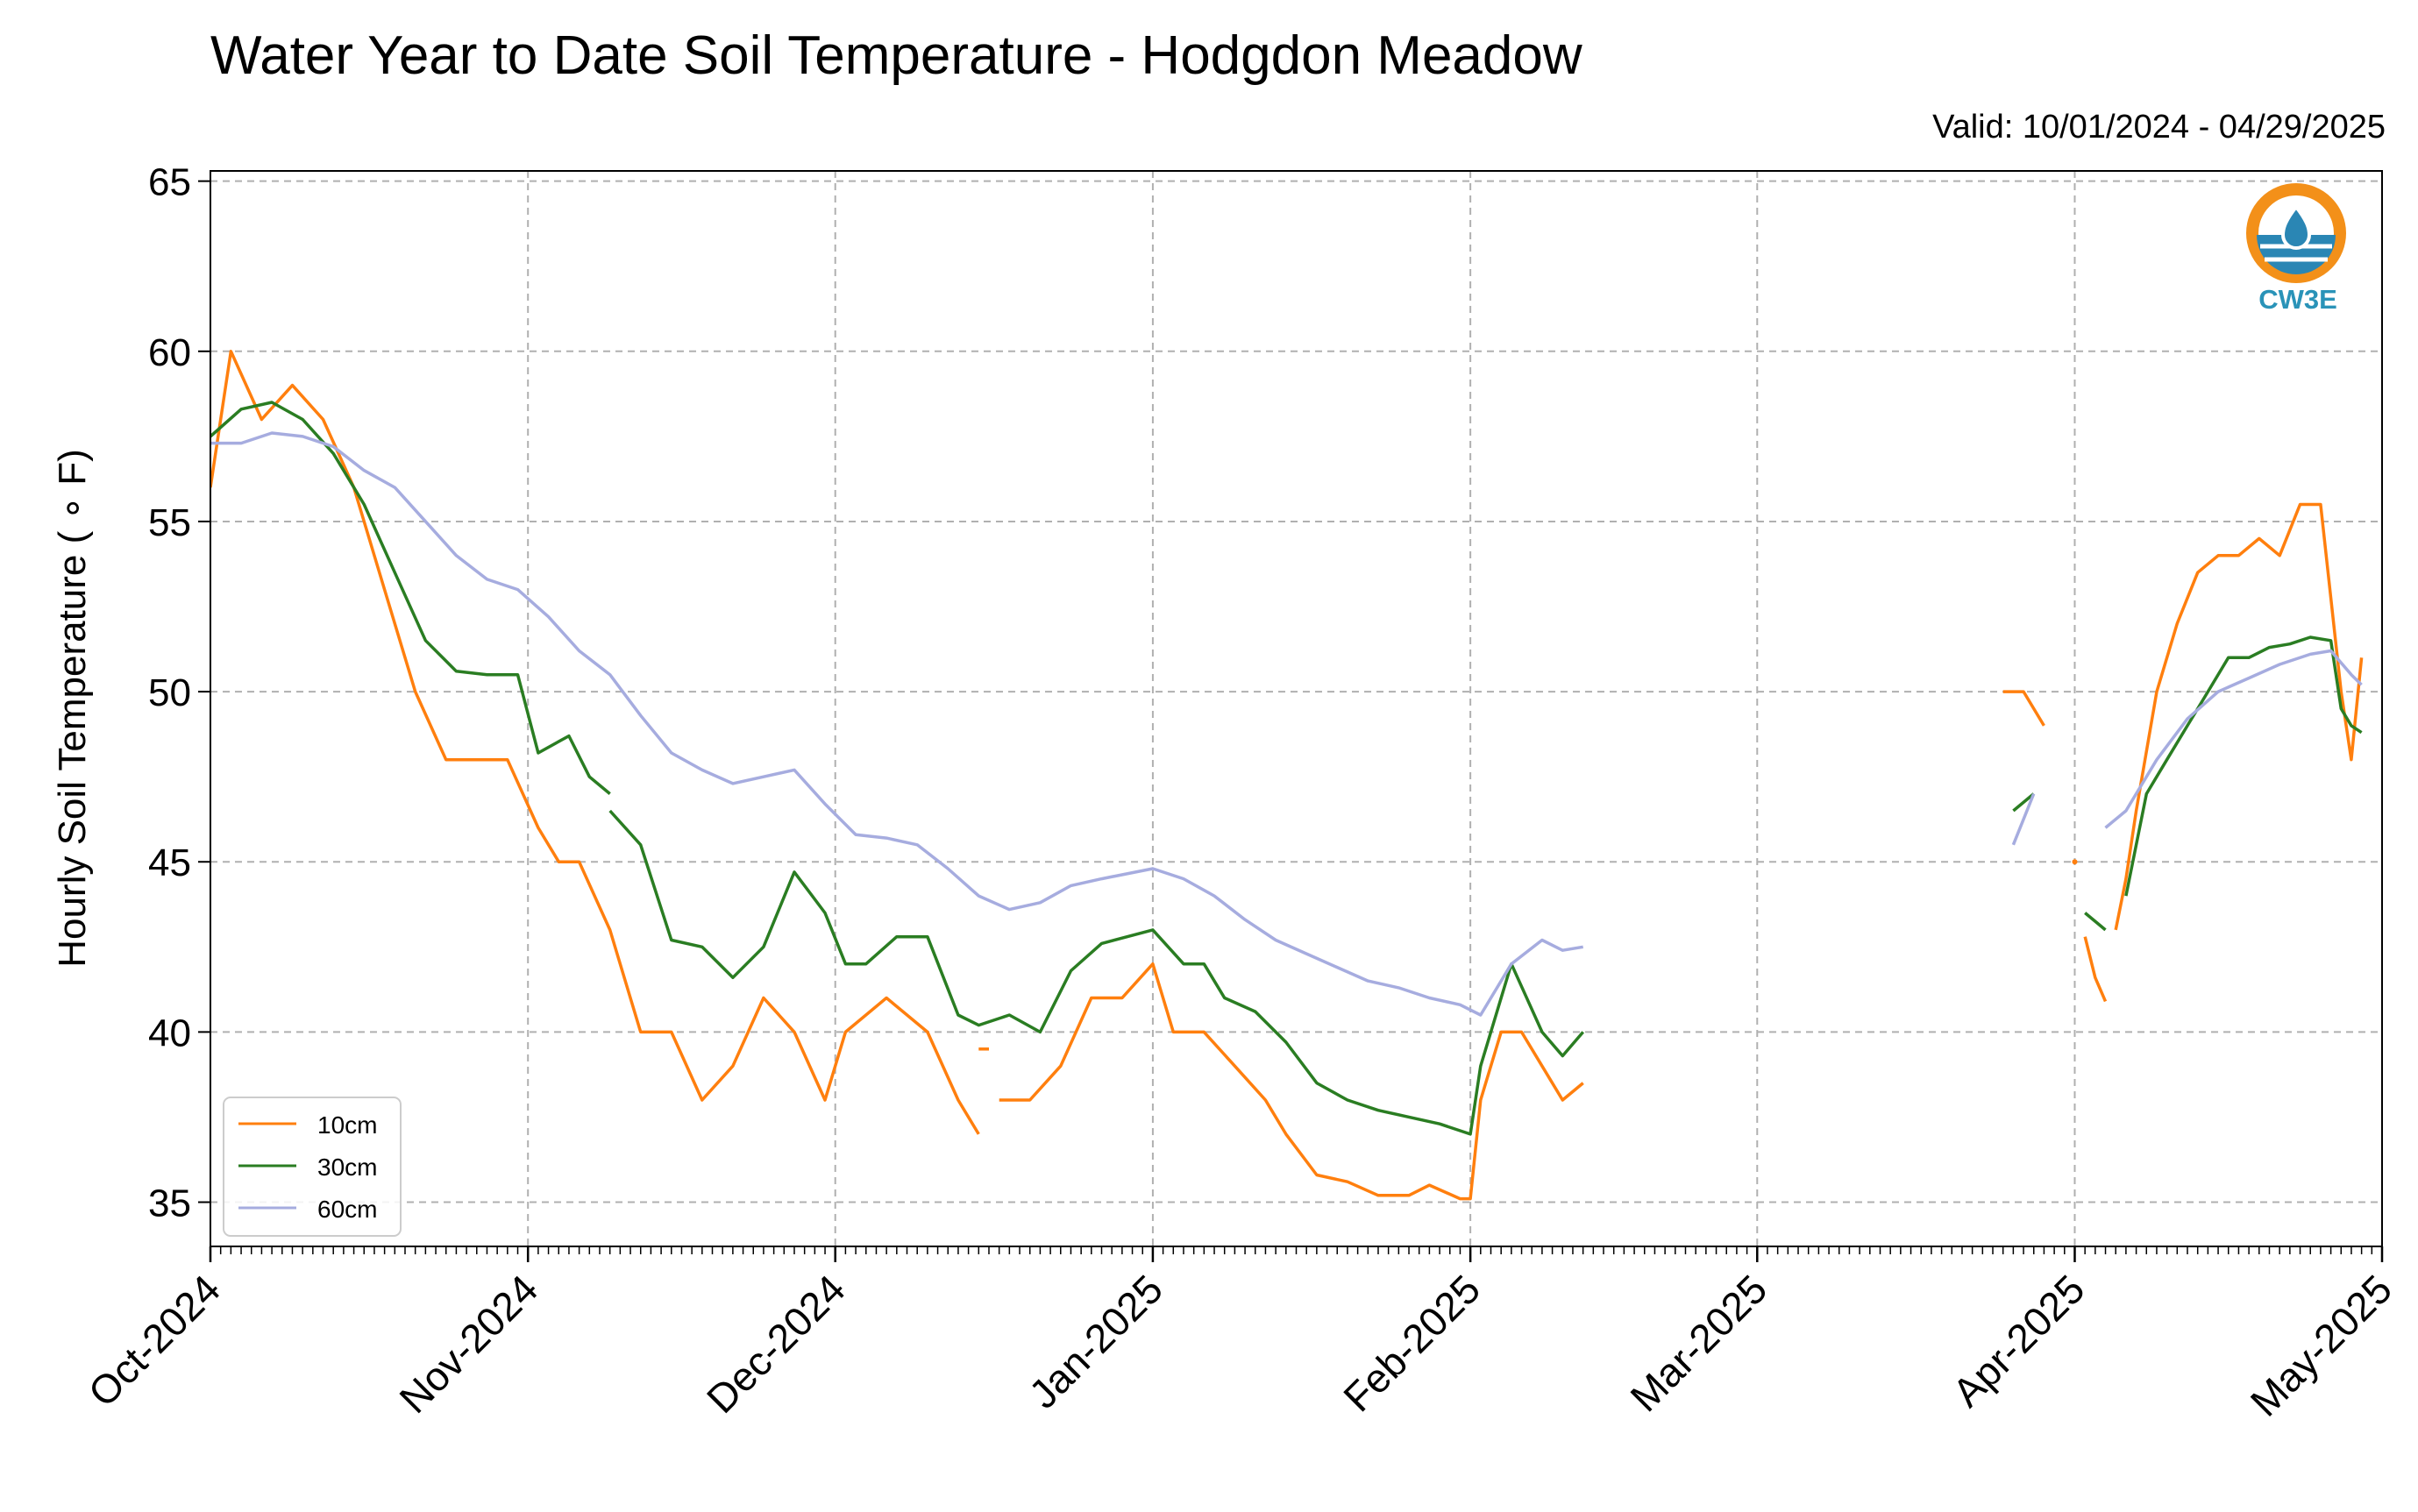 The height and width of the screenshot is (1512, 2418). I want to click on x-tick-label: Jan-2025, so click(1096, 1341).